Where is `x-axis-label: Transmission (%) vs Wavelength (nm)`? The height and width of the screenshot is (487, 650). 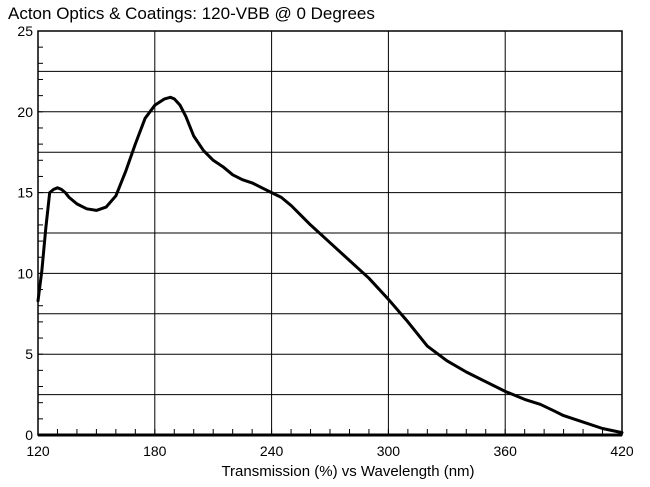 x-axis-label: Transmission (%) vs Wavelength (nm) is located at coordinates (347, 471).